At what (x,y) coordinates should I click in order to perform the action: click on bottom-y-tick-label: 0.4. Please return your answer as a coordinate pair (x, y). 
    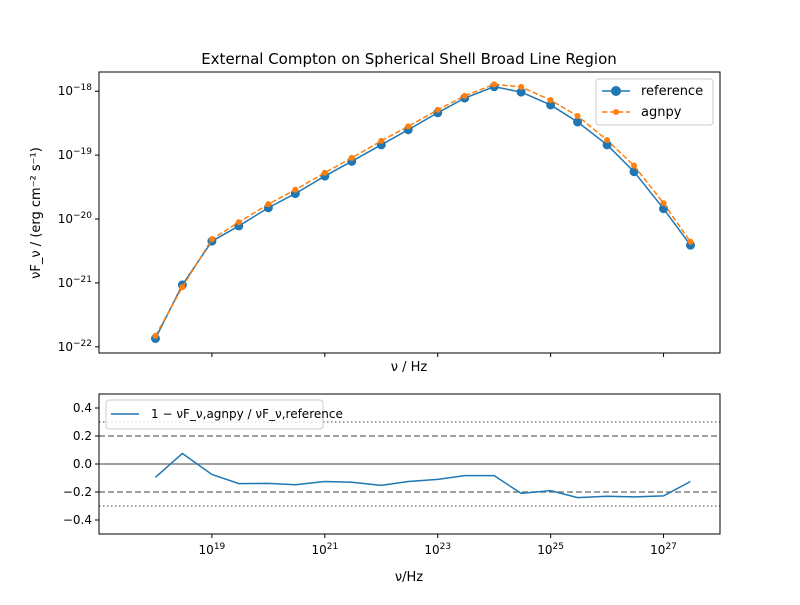
    Looking at the image, I should click on (82, 408).